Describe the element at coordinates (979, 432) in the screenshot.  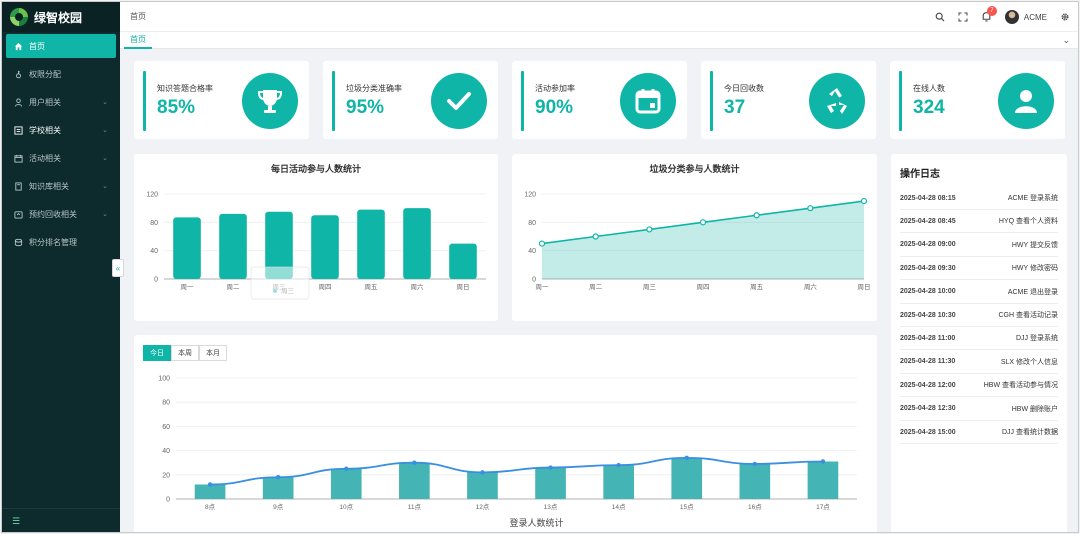
I see `log-entry: 2025-04-28 15:00 DJJ 查看统计数据` at that location.